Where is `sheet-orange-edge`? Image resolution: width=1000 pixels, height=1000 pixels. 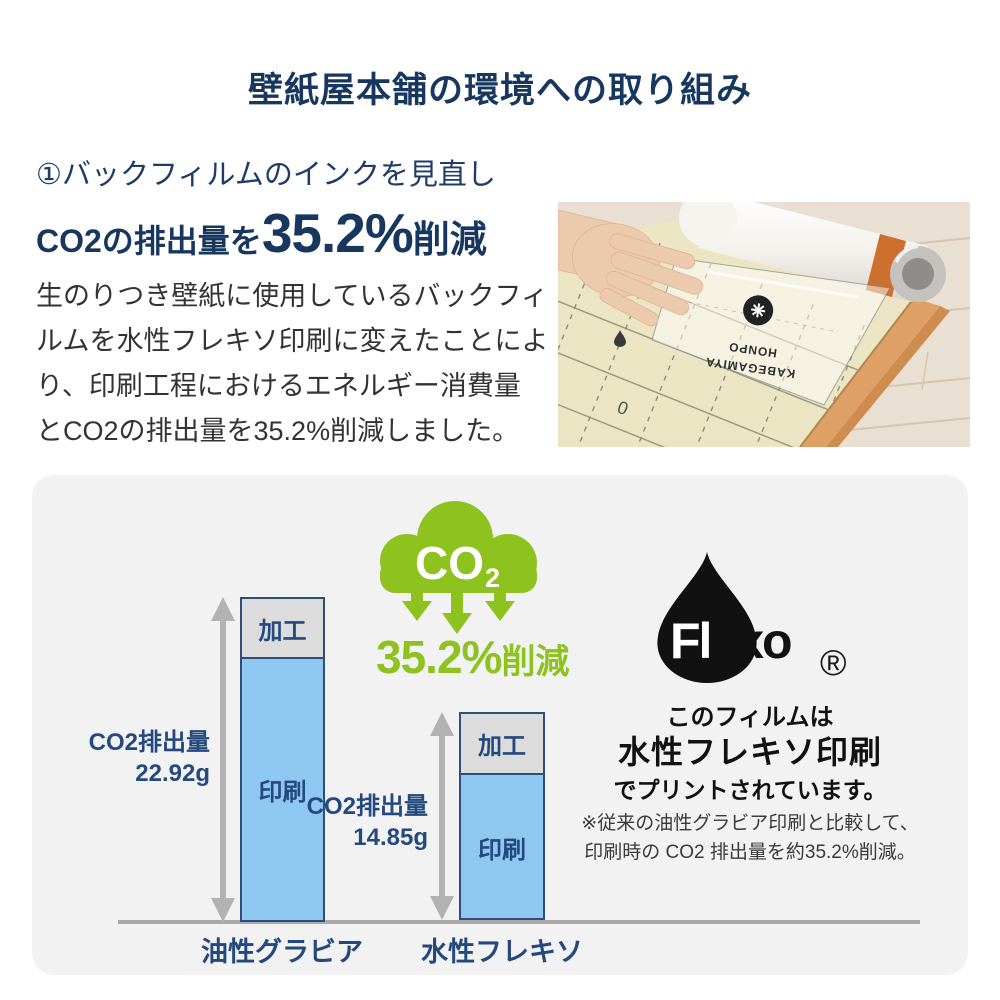 sheet-orange-edge is located at coordinates (870, 372).